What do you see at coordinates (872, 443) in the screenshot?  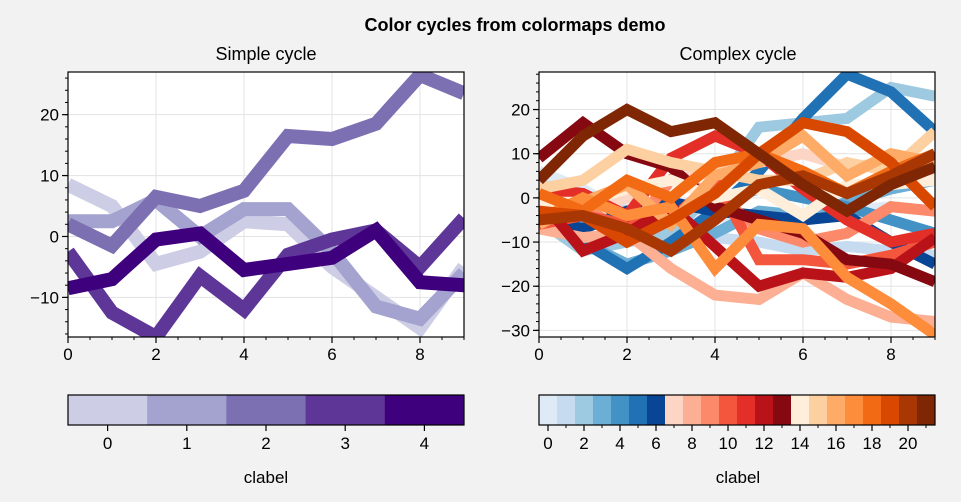 I see `colorbar-tick-label: 18` at bounding box center [872, 443].